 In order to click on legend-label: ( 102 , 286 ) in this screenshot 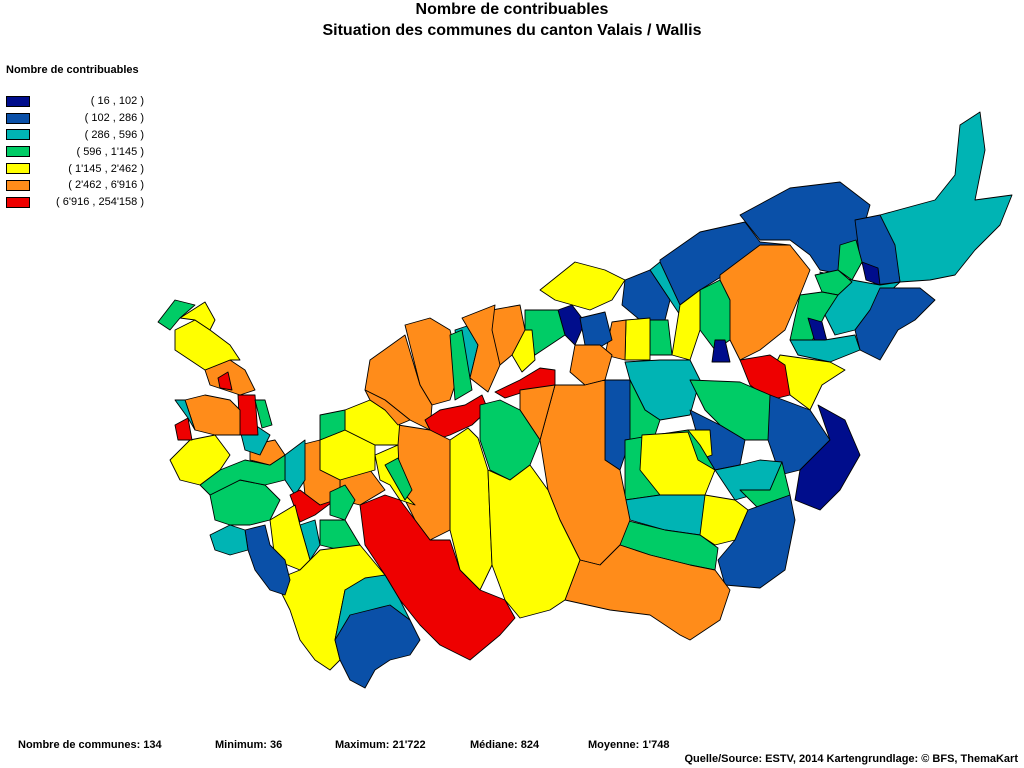, I will do `click(114, 118)`.